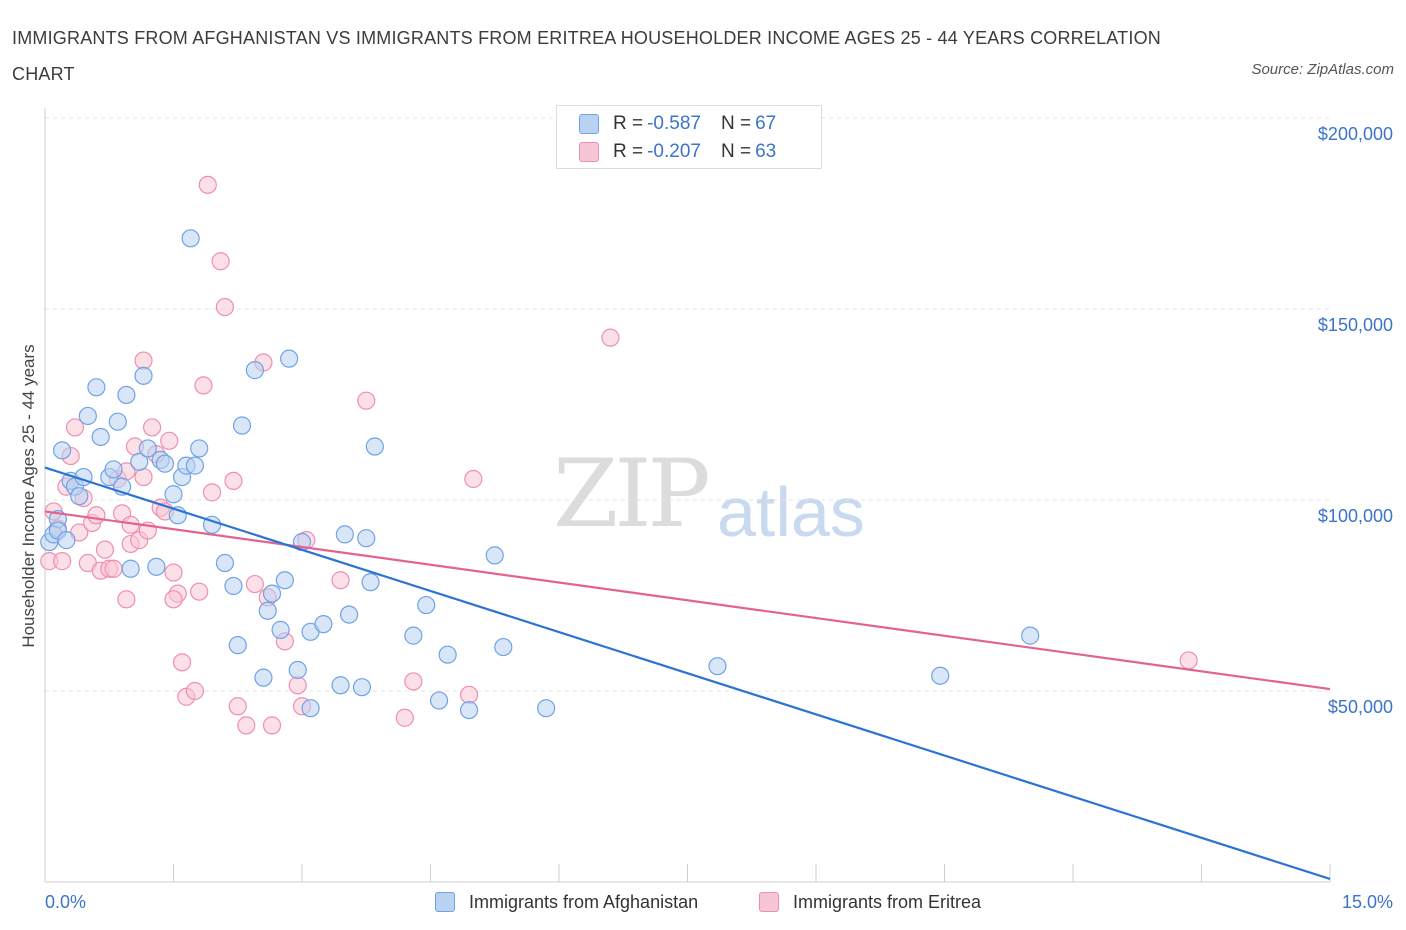 The width and height of the screenshot is (1406, 930). Describe the element at coordinates (632, 494) in the screenshot. I see `watermark-zip: ZIP` at that location.